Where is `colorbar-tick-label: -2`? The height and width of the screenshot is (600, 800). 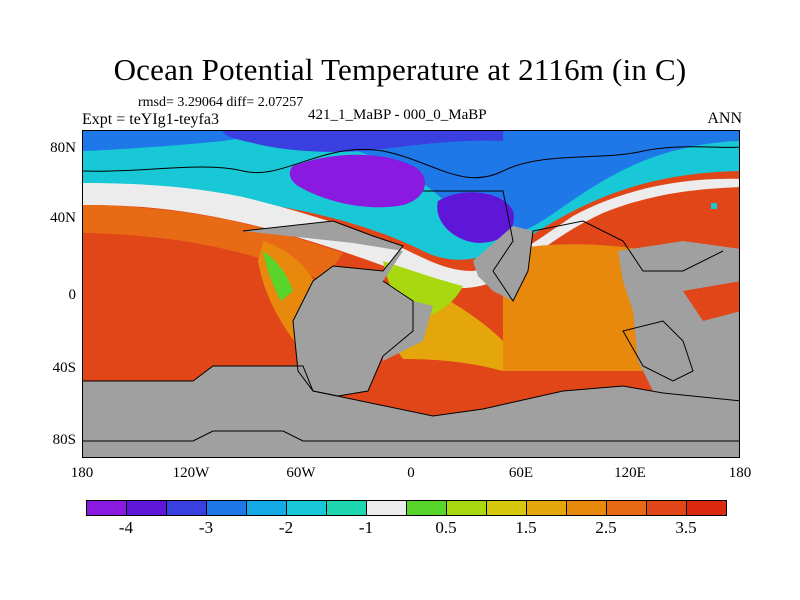 colorbar-tick-label: -2 is located at coordinates (286, 527).